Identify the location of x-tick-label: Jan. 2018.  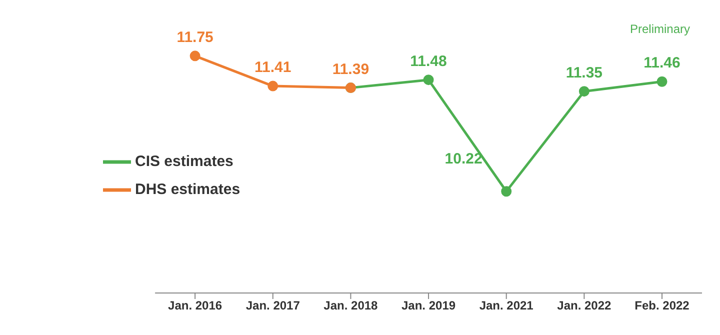
(351, 305).